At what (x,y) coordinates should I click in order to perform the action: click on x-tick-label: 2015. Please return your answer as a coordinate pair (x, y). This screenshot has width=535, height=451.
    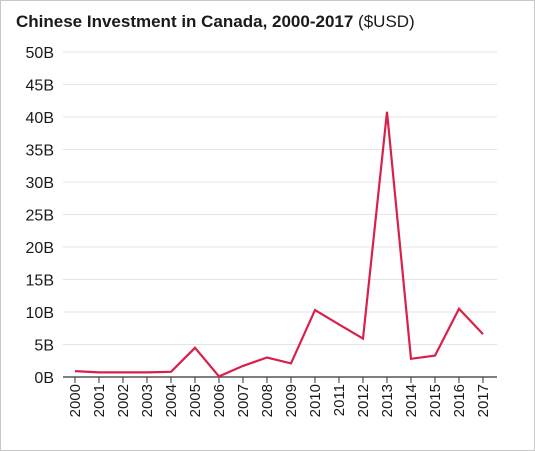
    Looking at the image, I should click on (435, 400).